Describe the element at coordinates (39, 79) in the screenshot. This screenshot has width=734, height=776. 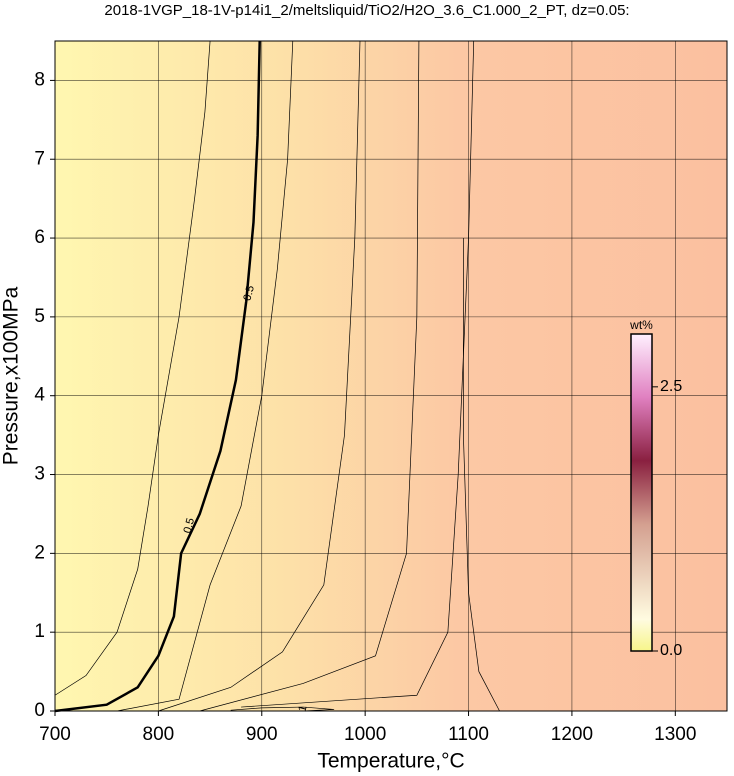
I see `y-tick-label: 8` at that location.